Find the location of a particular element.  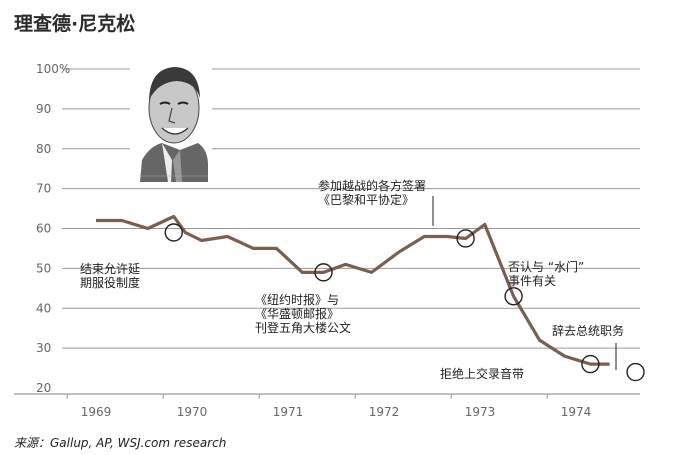

annotation-label: 期服役制度 is located at coordinates (110, 282).